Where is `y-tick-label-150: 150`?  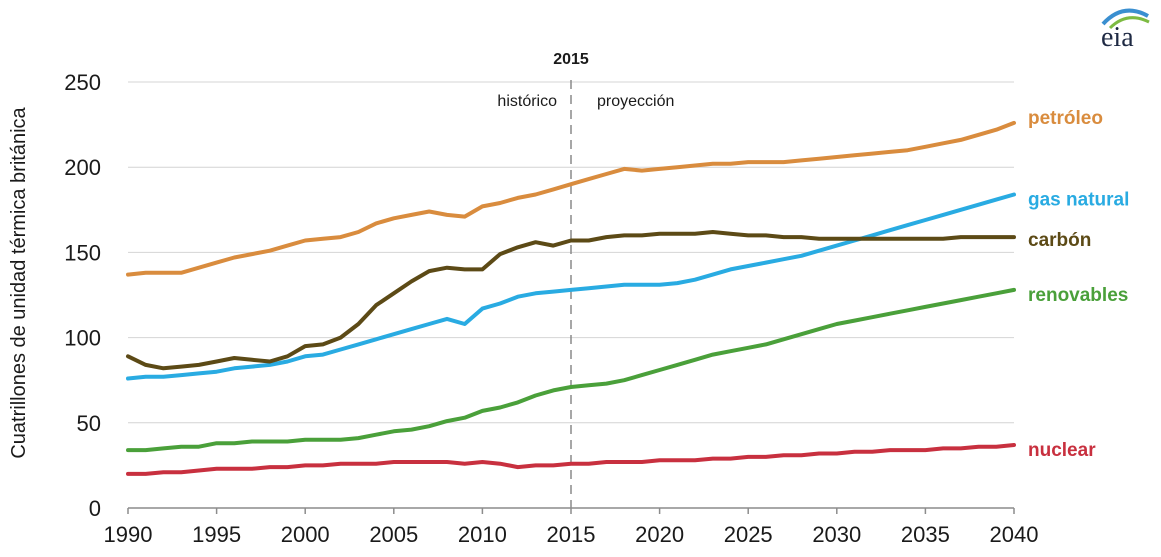
y-tick-label-150: 150 is located at coordinates (82, 252).